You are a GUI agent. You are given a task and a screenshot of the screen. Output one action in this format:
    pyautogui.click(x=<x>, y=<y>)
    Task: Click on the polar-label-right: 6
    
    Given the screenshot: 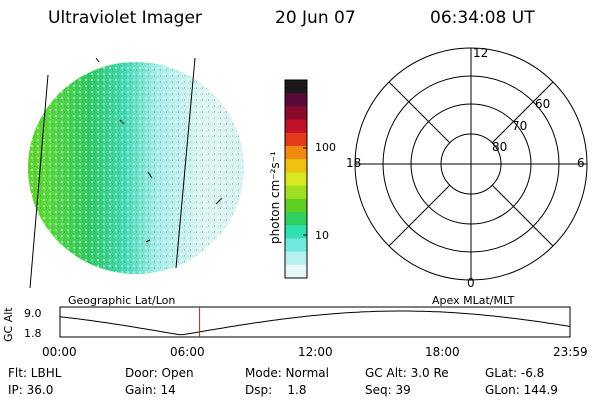 What is the action you would take?
    pyautogui.click(x=581, y=163)
    